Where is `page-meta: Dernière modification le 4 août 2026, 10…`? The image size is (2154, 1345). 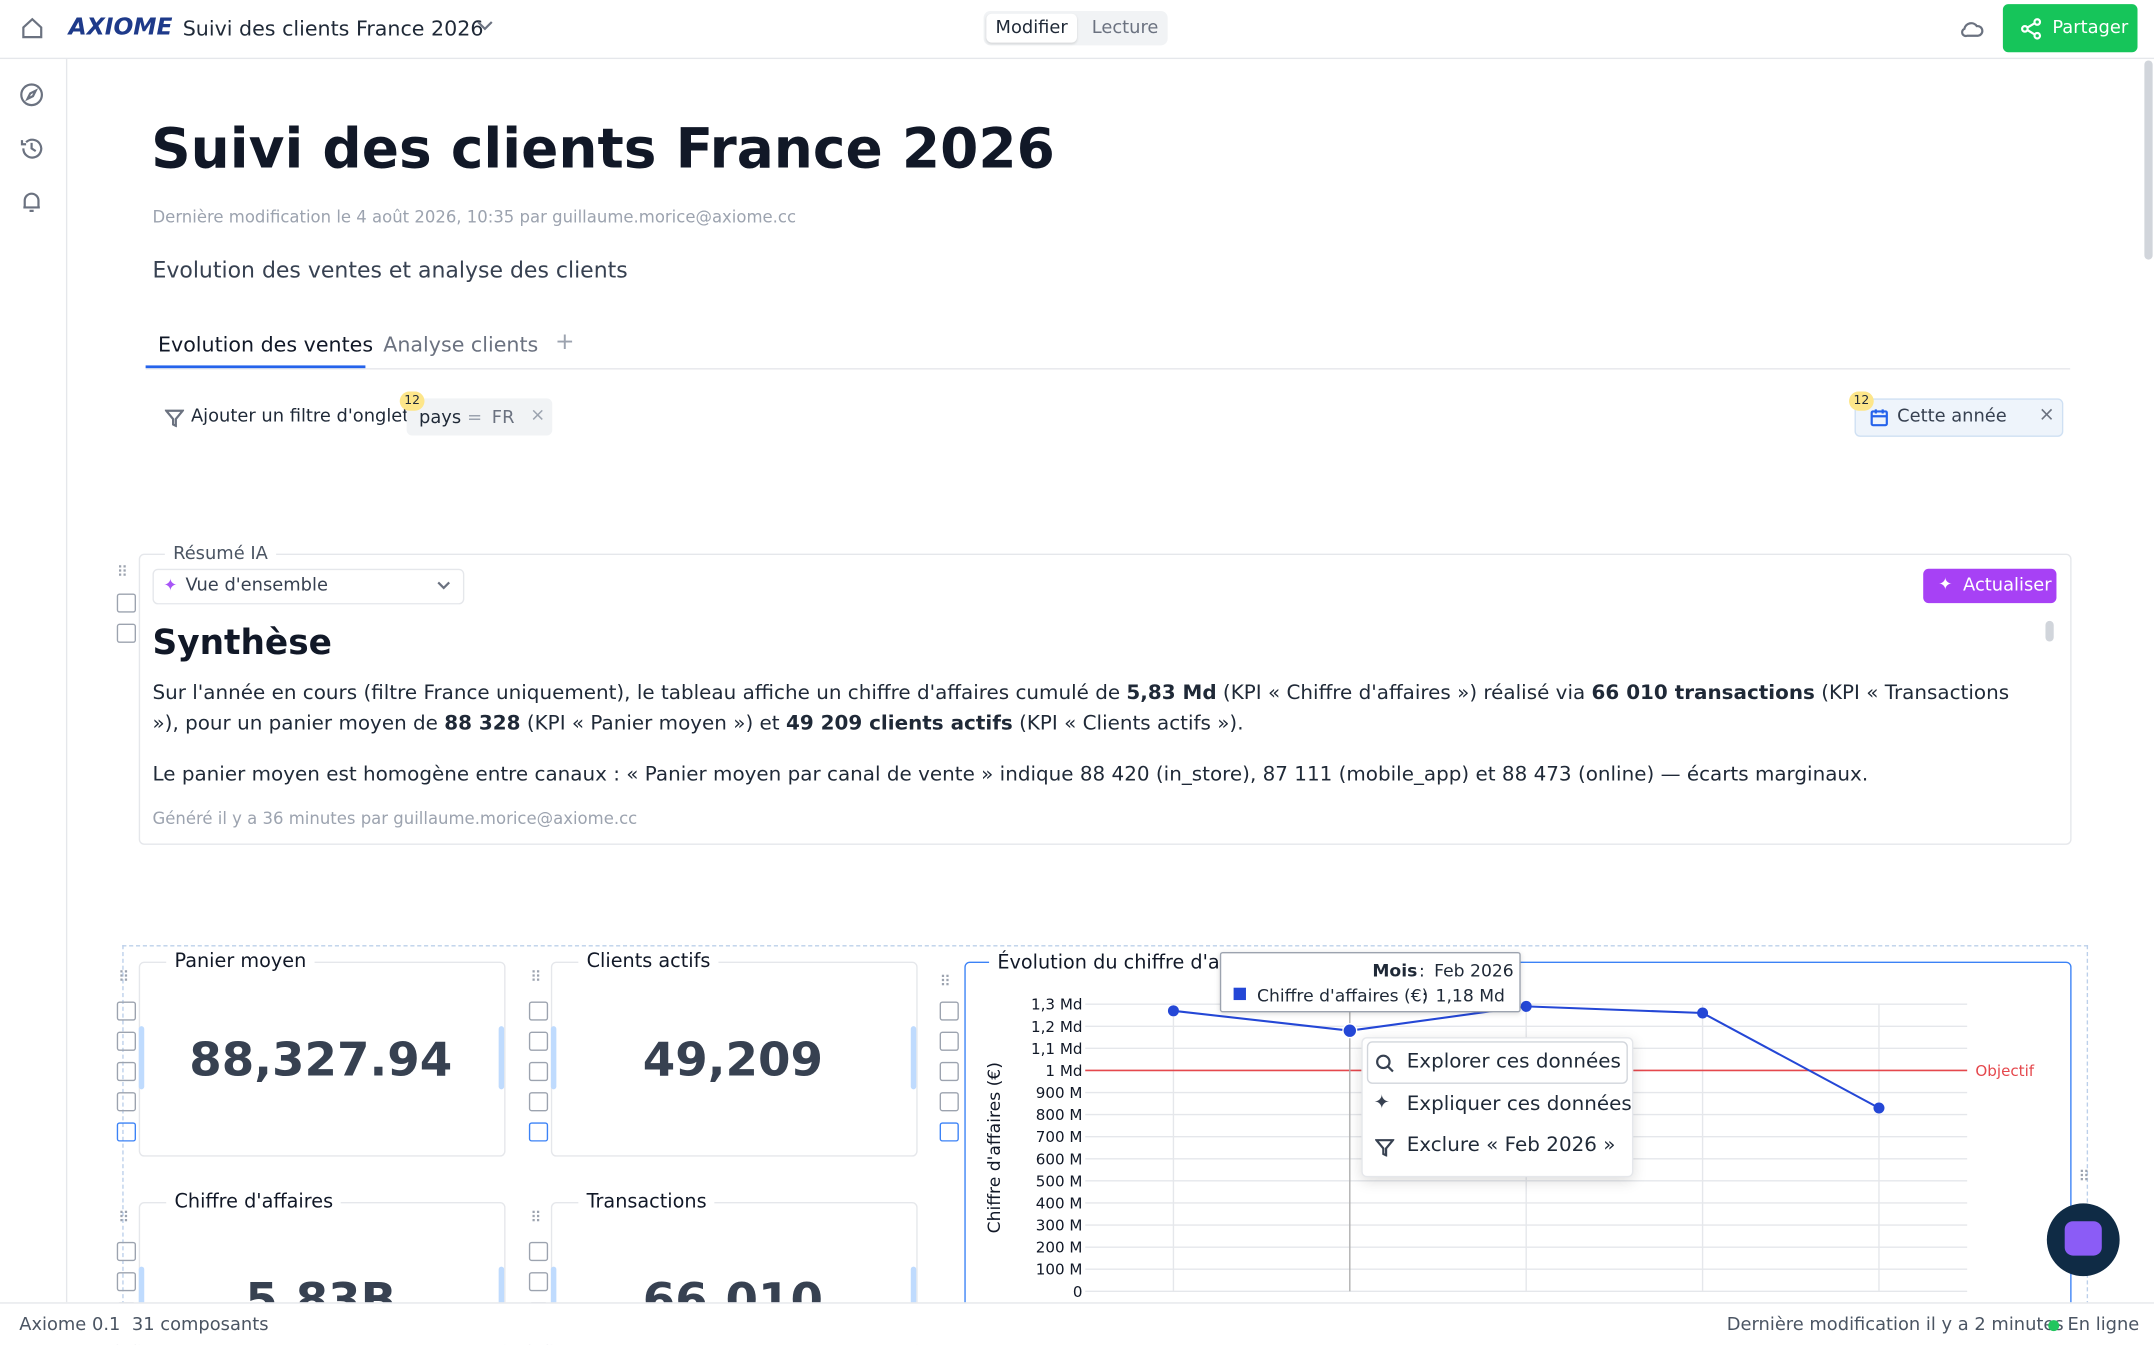
page-meta: Dernière modification le 4 août 2026, 10… is located at coordinates (474, 217).